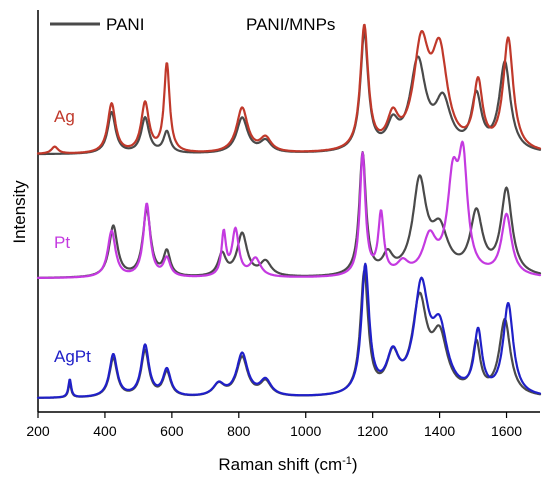 The height and width of the screenshot is (483, 550). What do you see at coordinates (280, 464) in the screenshot?
I see `x-axis-title-main: Raman shift (cm` at bounding box center [280, 464].